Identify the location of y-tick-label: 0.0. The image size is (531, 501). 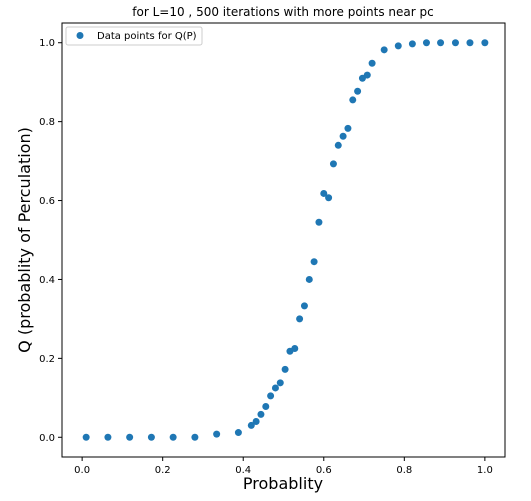
(47, 438).